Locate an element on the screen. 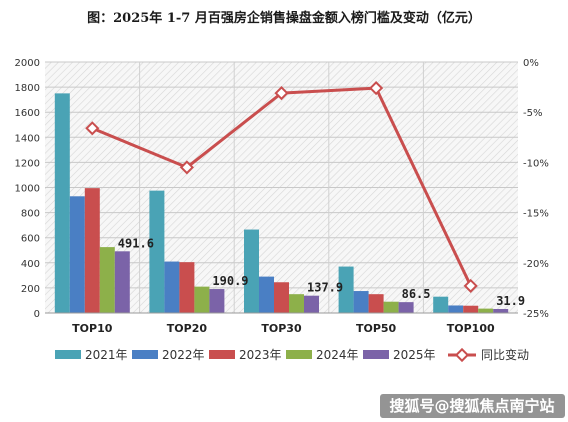  y2-tick-label: 0% is located at coordinates (531, 63).